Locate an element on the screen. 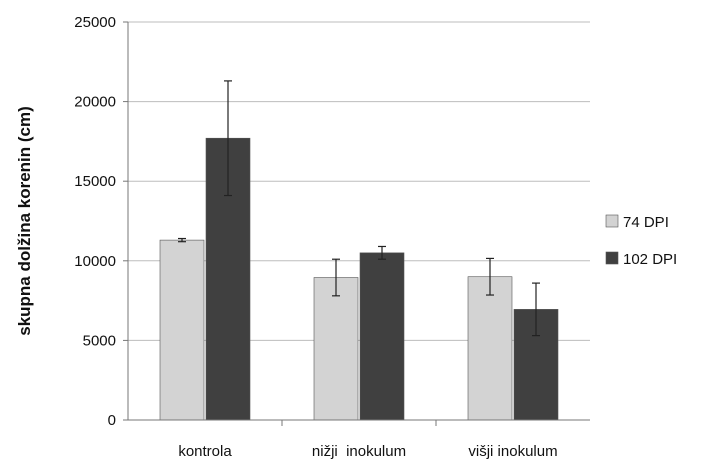 The height and width of the screenshot is (465, 715). y-tick-label: 15000 is located at coordinates (95, 181).